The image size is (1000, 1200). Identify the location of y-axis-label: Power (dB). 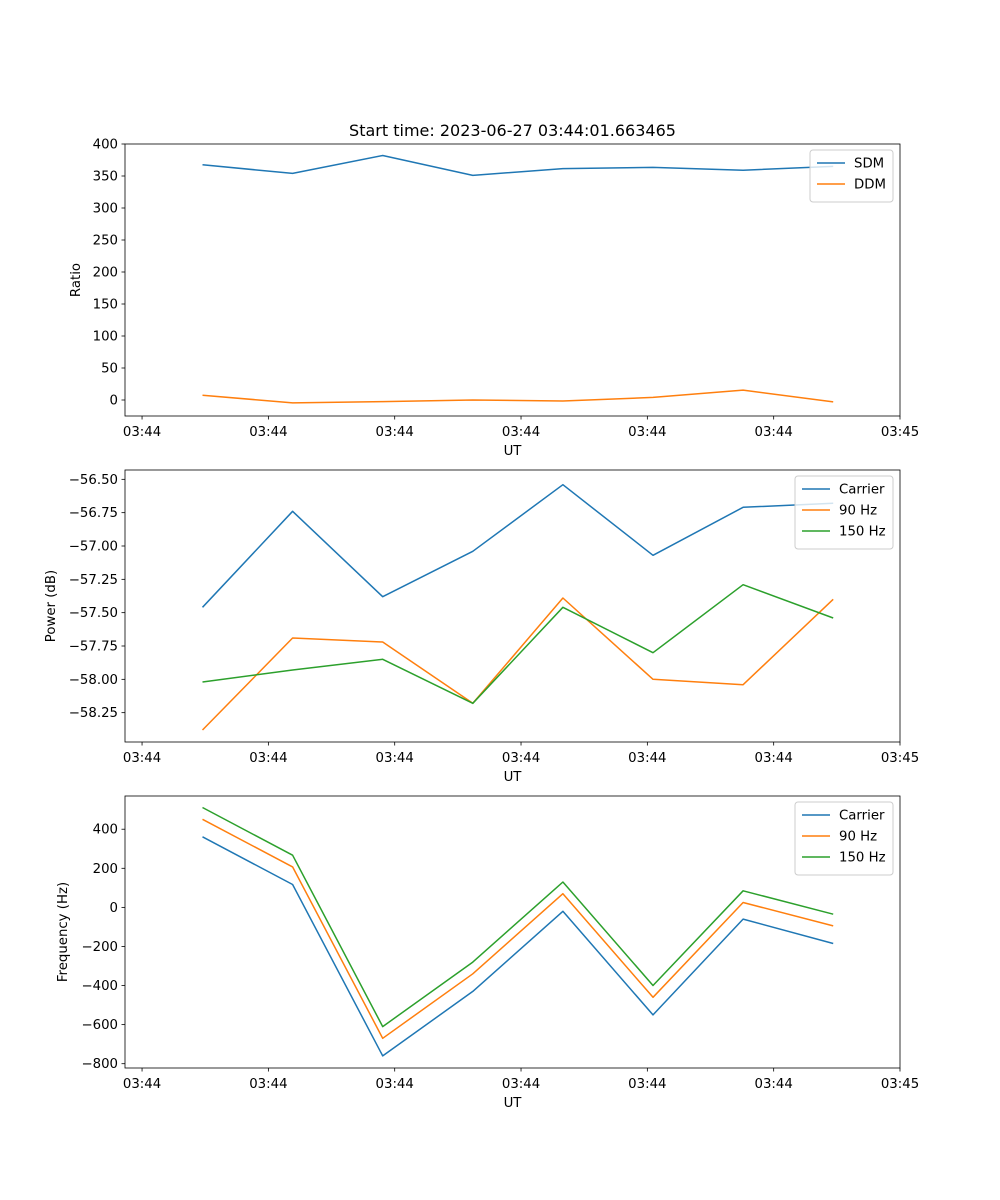
(51, 606).